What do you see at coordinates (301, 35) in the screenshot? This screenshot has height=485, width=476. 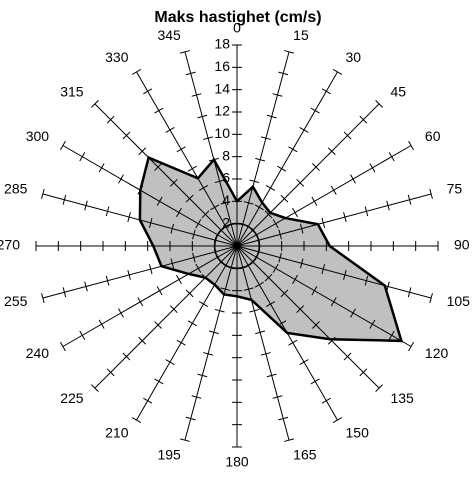 I see `direction-label: 15` at bounding box center [301, 35].